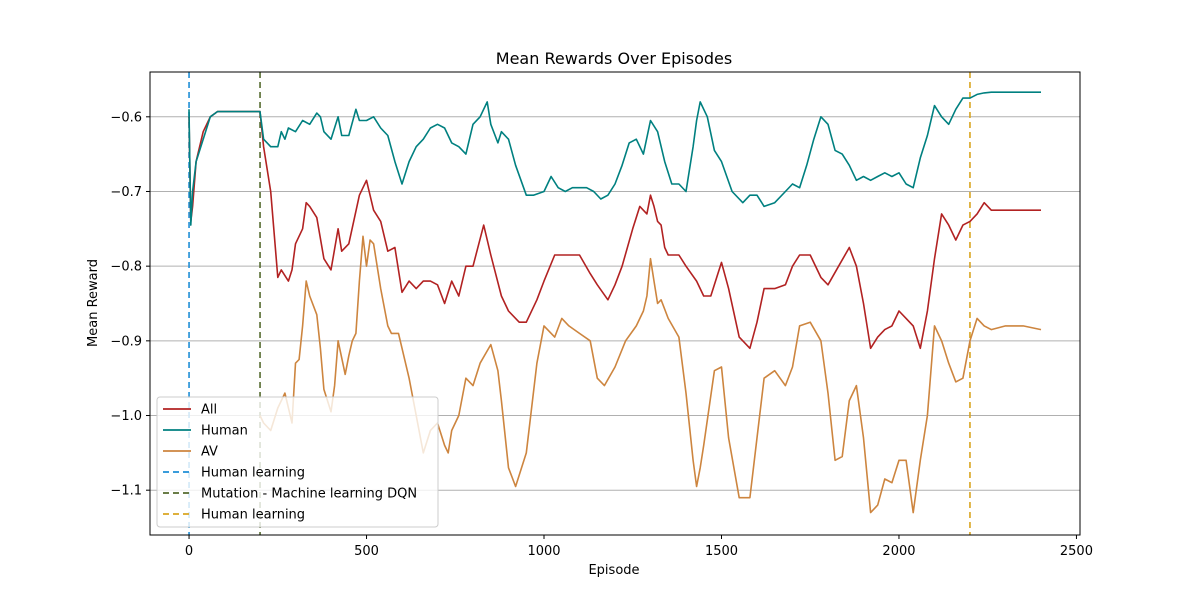 The image size is (1200, 600). Describe the element at coordinates (614, 58) in the screenshot. I see `chart-title: Mean Rewards Over Episodes` at that location.